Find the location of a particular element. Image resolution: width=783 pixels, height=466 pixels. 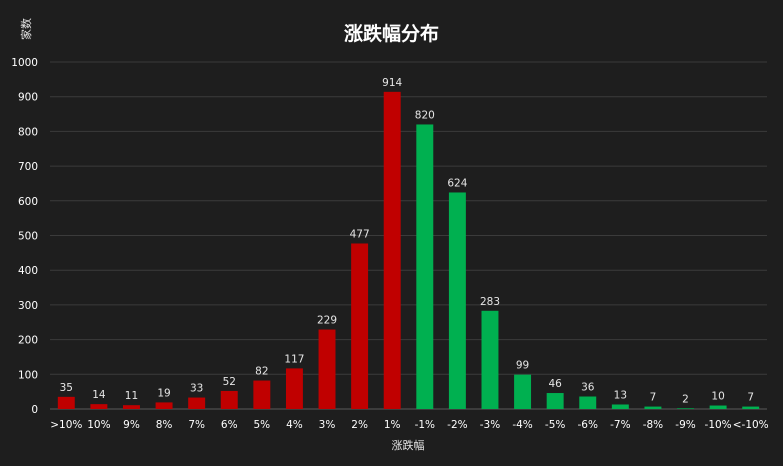

data-label: 10 is located at coordinates (717, 397).